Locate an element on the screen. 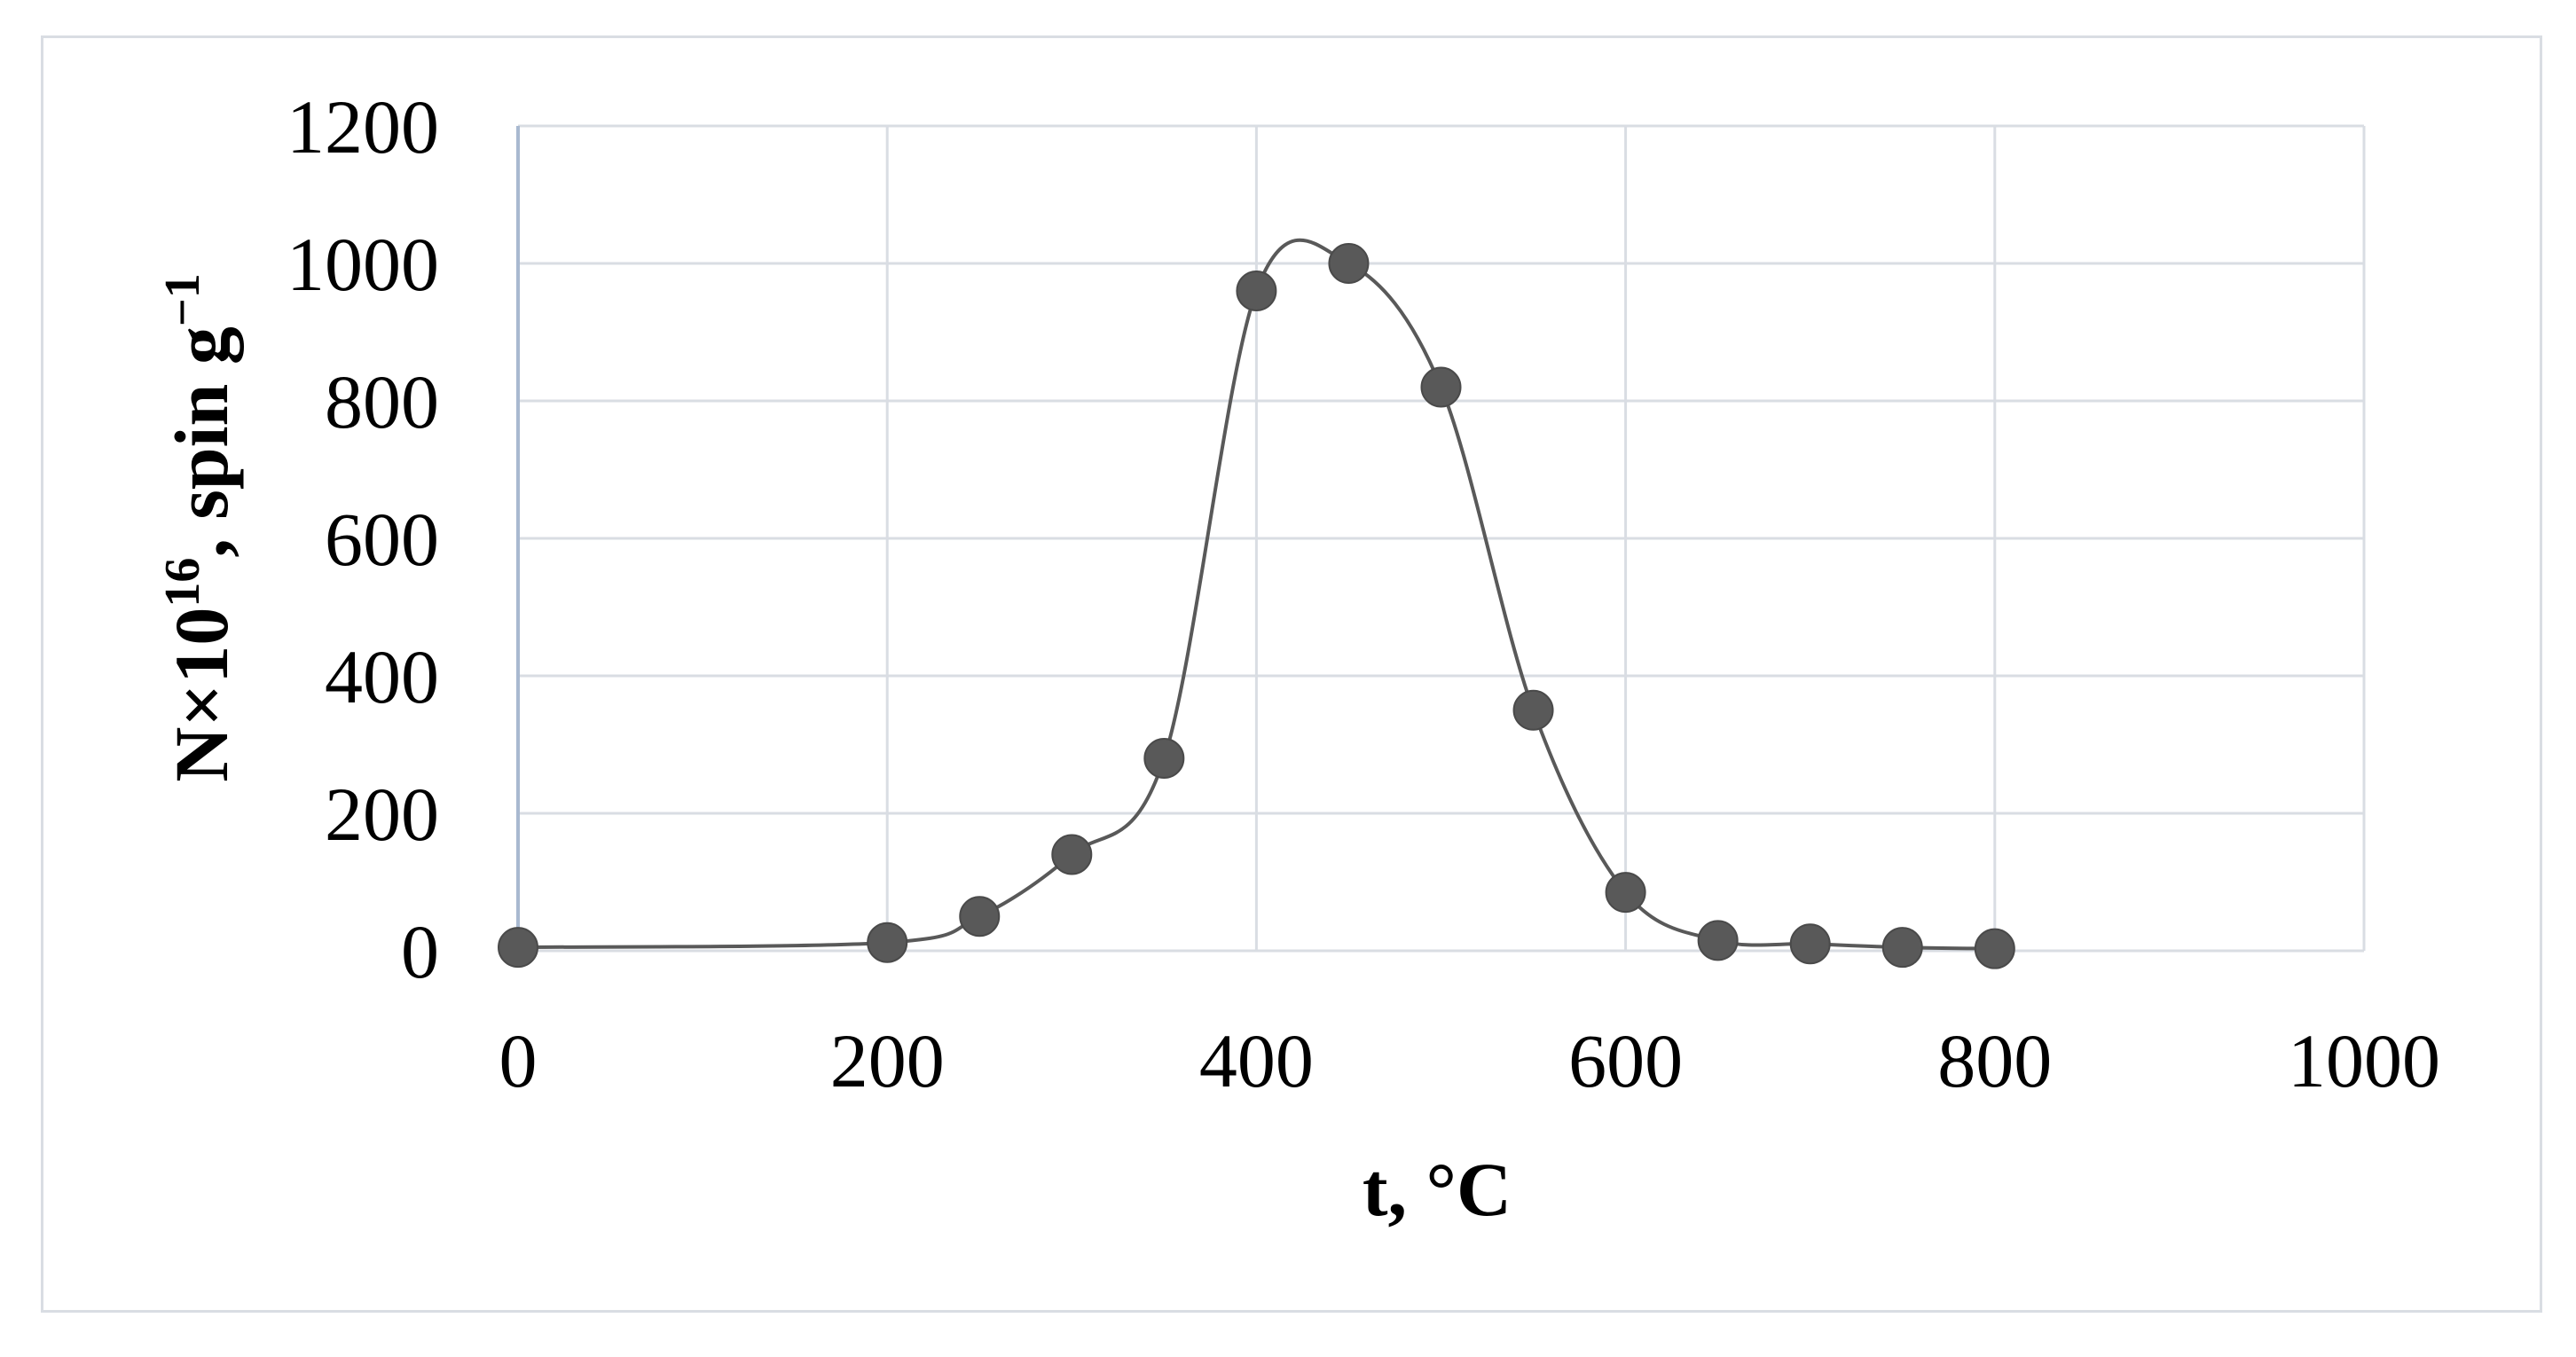  y-tick-label: 800 is located at coordinates (382, 401).